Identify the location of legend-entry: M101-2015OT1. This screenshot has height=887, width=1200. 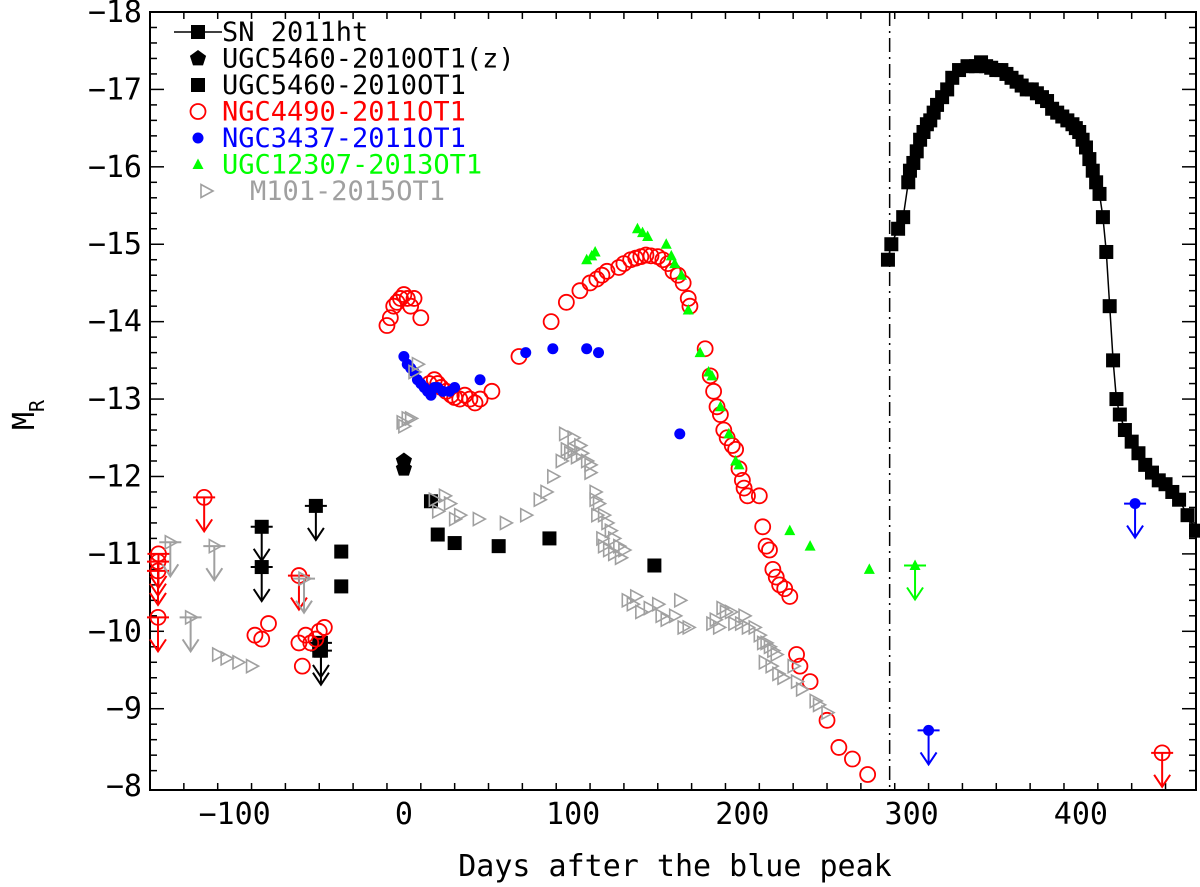
(322, 191).